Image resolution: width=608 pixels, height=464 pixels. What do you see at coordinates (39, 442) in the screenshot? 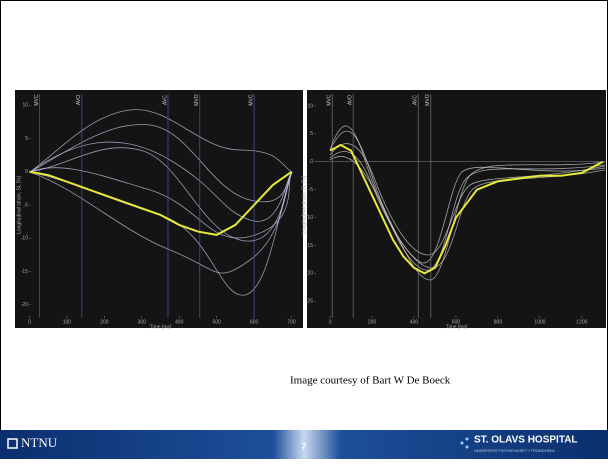
I see `footer-left: NTNU` at bounding box center [39, 442].